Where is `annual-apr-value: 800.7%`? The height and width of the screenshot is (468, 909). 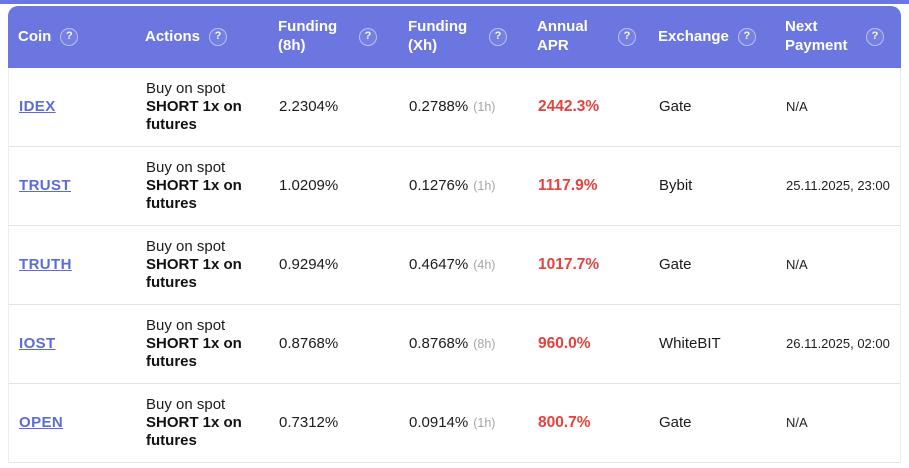
annual-apr-value: 800.7% is located at coordinates (564, 422).